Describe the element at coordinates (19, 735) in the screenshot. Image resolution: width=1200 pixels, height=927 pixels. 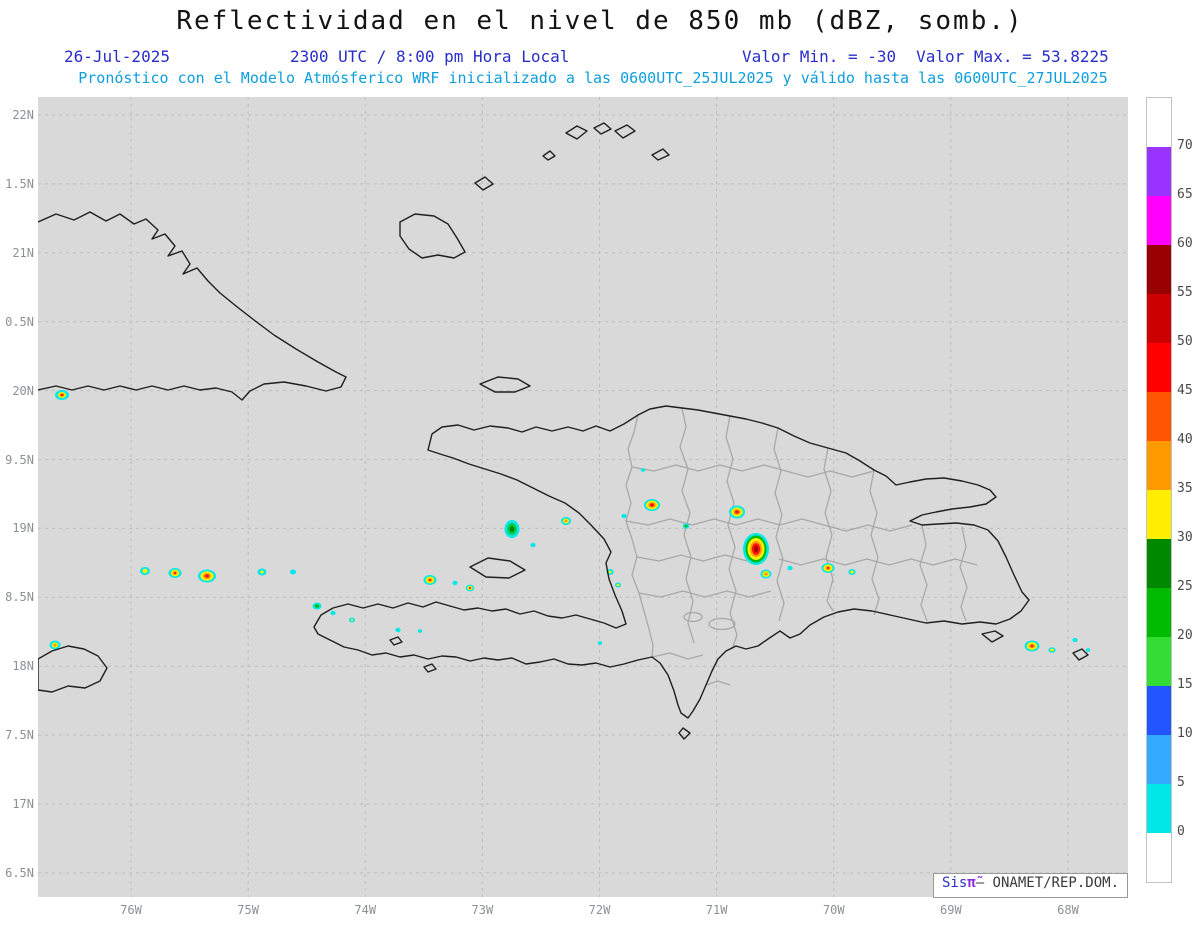
I see `lat-tick-label: 7.5N` at that location.